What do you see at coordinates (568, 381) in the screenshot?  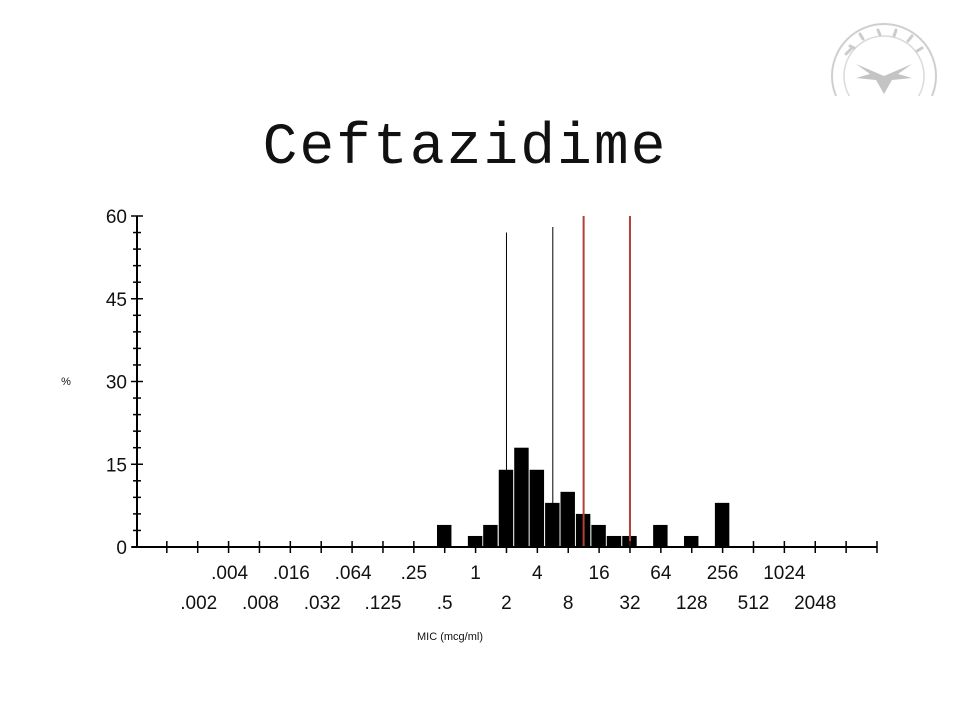 I see `breakpoint-lines-layer` at bounding box center [568, 381].